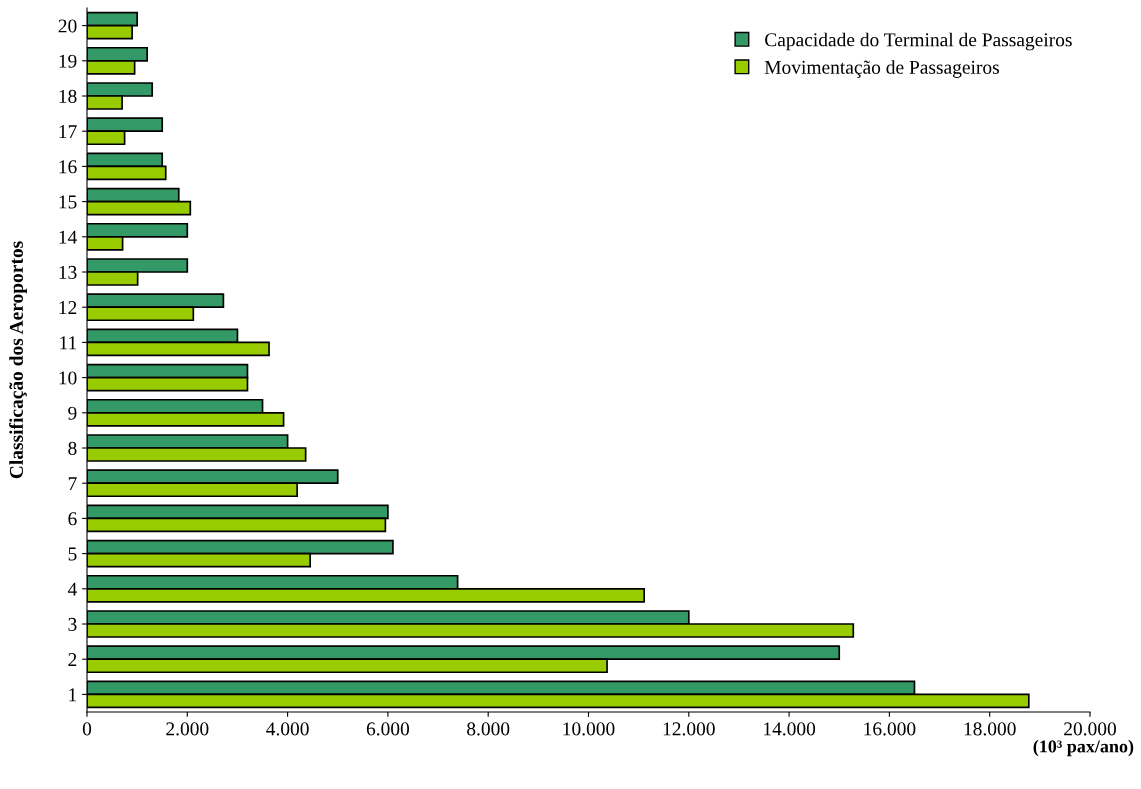  What do you see at coordinates (488, 729) in the screenshot?
I see `x-tick-label: 8.000` at bounding box center [488, 729].